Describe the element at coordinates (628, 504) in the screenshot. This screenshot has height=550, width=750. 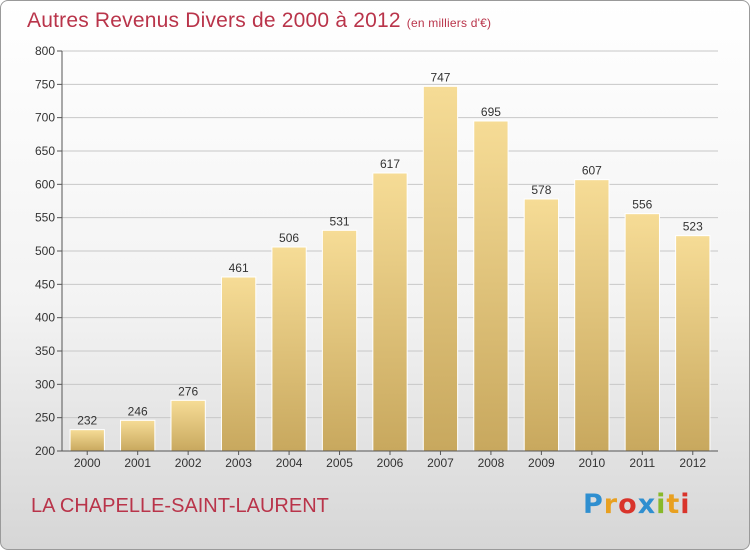
I see `logo-letter: o` at that location.